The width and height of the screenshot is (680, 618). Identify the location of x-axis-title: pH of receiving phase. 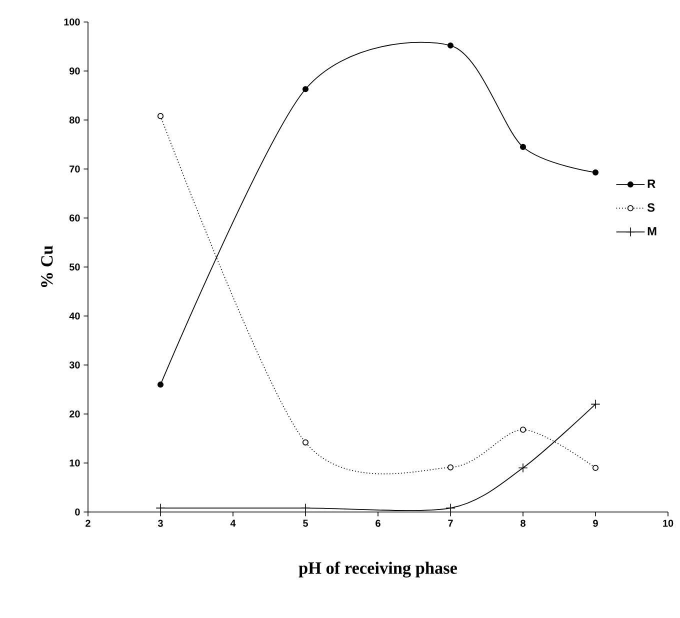
(378, 570).